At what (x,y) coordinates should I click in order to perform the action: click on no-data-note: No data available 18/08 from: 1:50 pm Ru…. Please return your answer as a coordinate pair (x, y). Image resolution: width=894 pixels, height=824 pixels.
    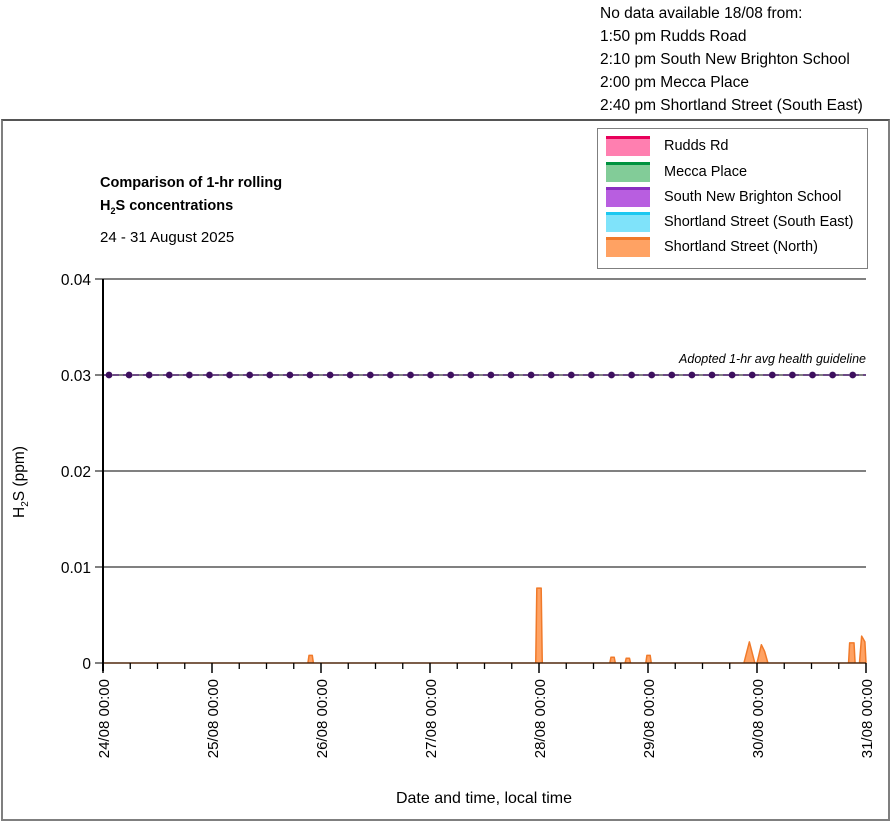
    Looking at the image, I should click on (731, 59).